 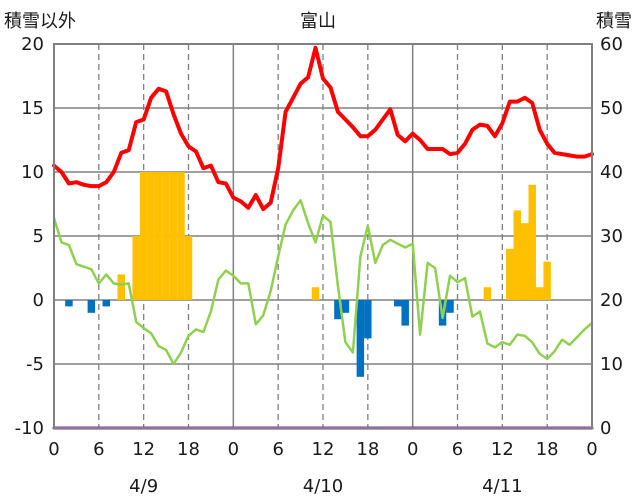 I want to click on left-tick-label: -5, so click(x=35, y=364).